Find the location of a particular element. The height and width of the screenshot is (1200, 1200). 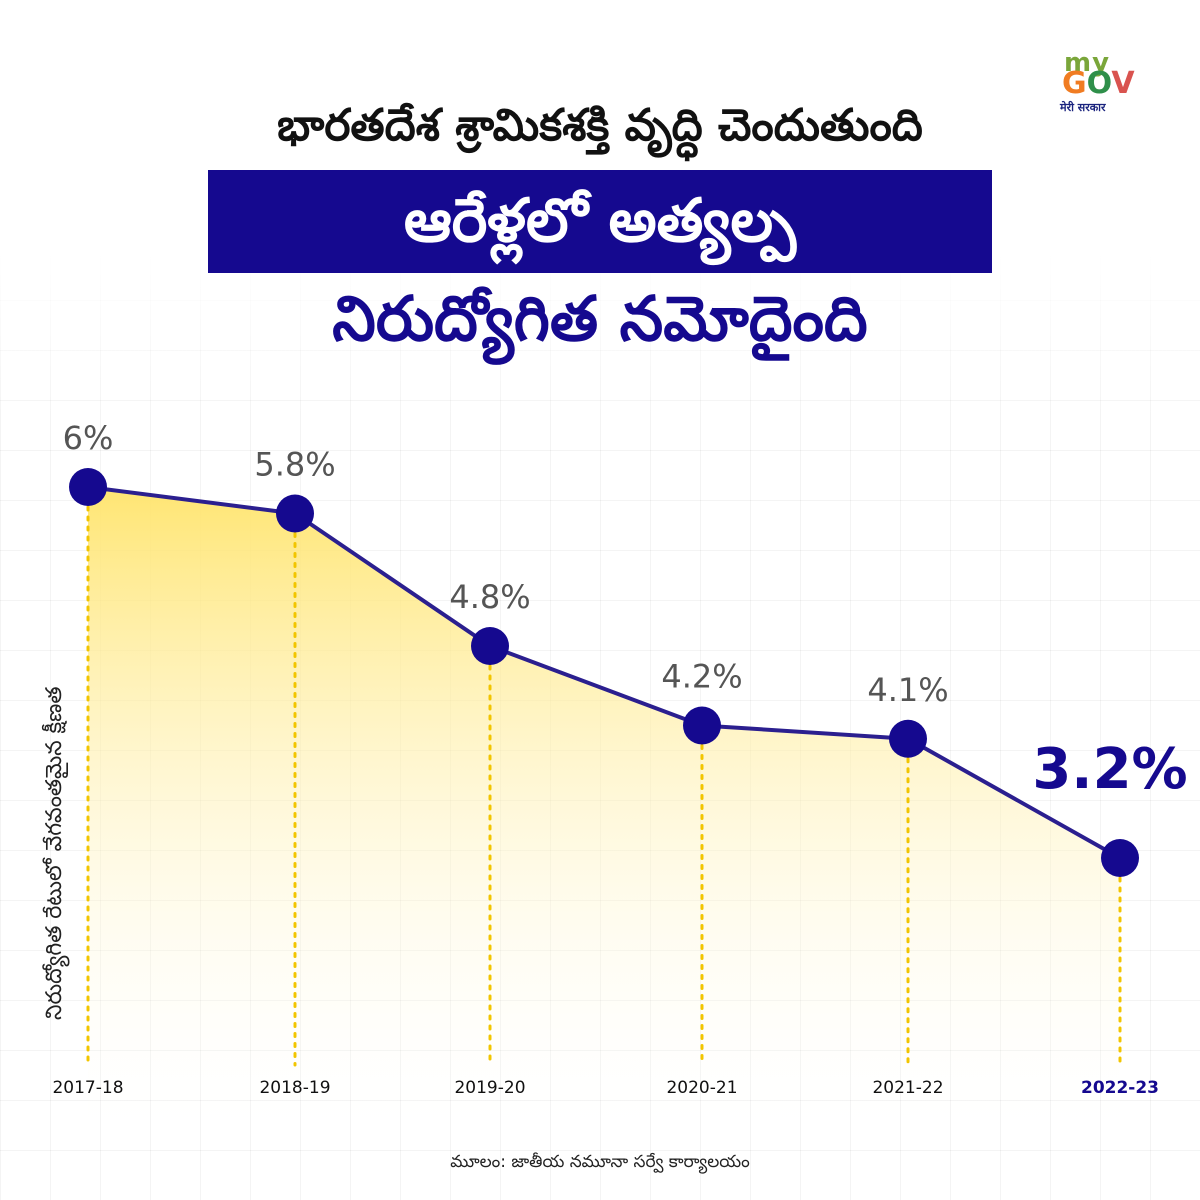

data-label-2021-22: 4.1% is located at coordinates (907, 690).